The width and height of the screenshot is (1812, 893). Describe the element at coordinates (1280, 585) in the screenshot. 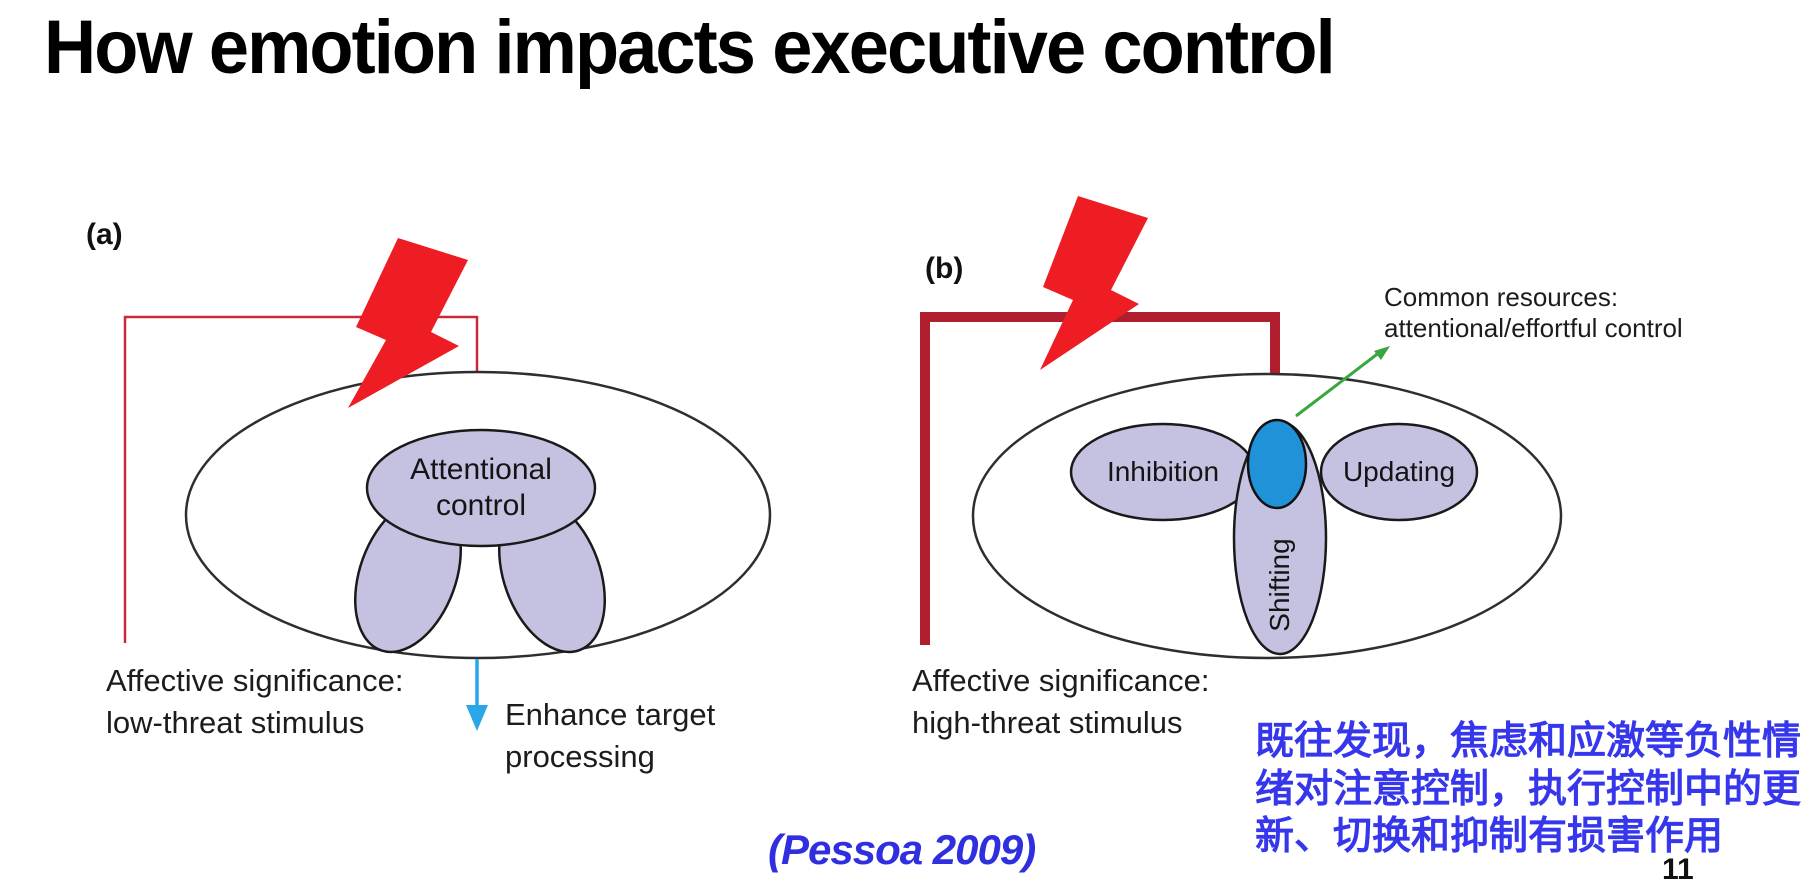

I see `shifting-label: Shifting` at that location.